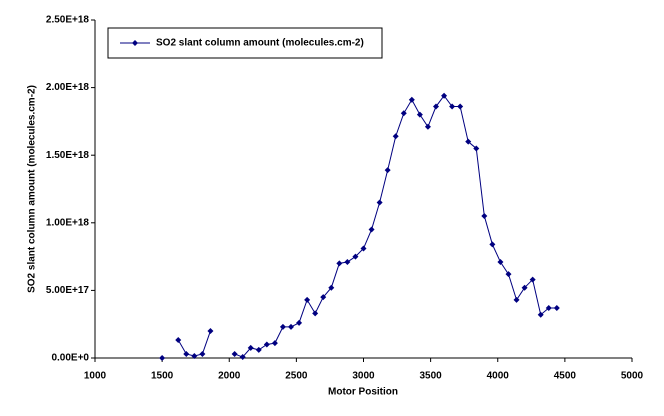 Image resolution: width=664 pixels, height=416 pixels. I want to click on x-tick-label: 1000, so click(95, 376).